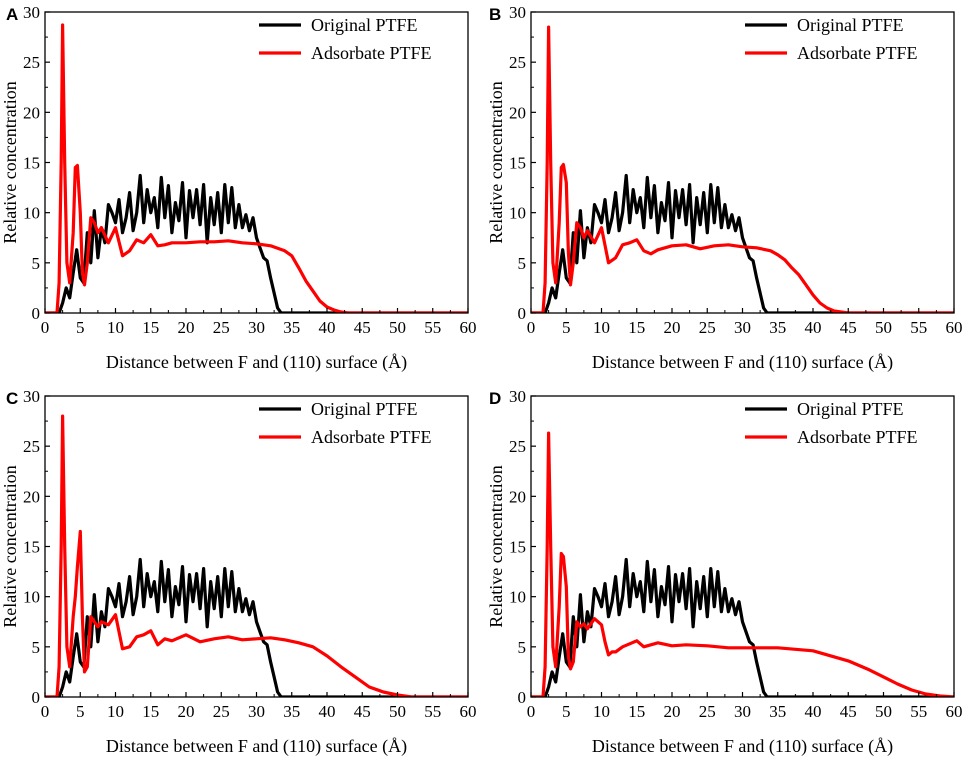  Describe the element at coordinates (12, 398) in the screenshot. I see `panel-letter: C` at that location.